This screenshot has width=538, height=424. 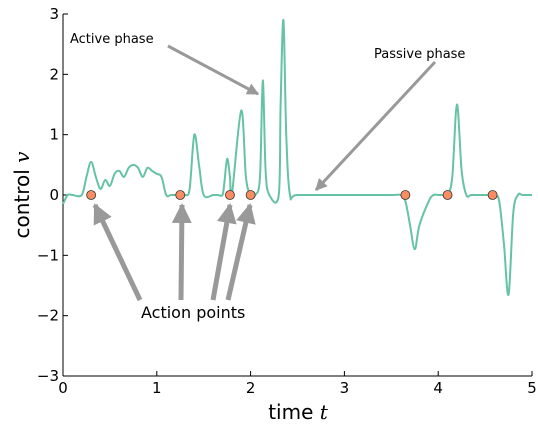 I want to click on y-tick-label: −3, so click(x=48, y=376).